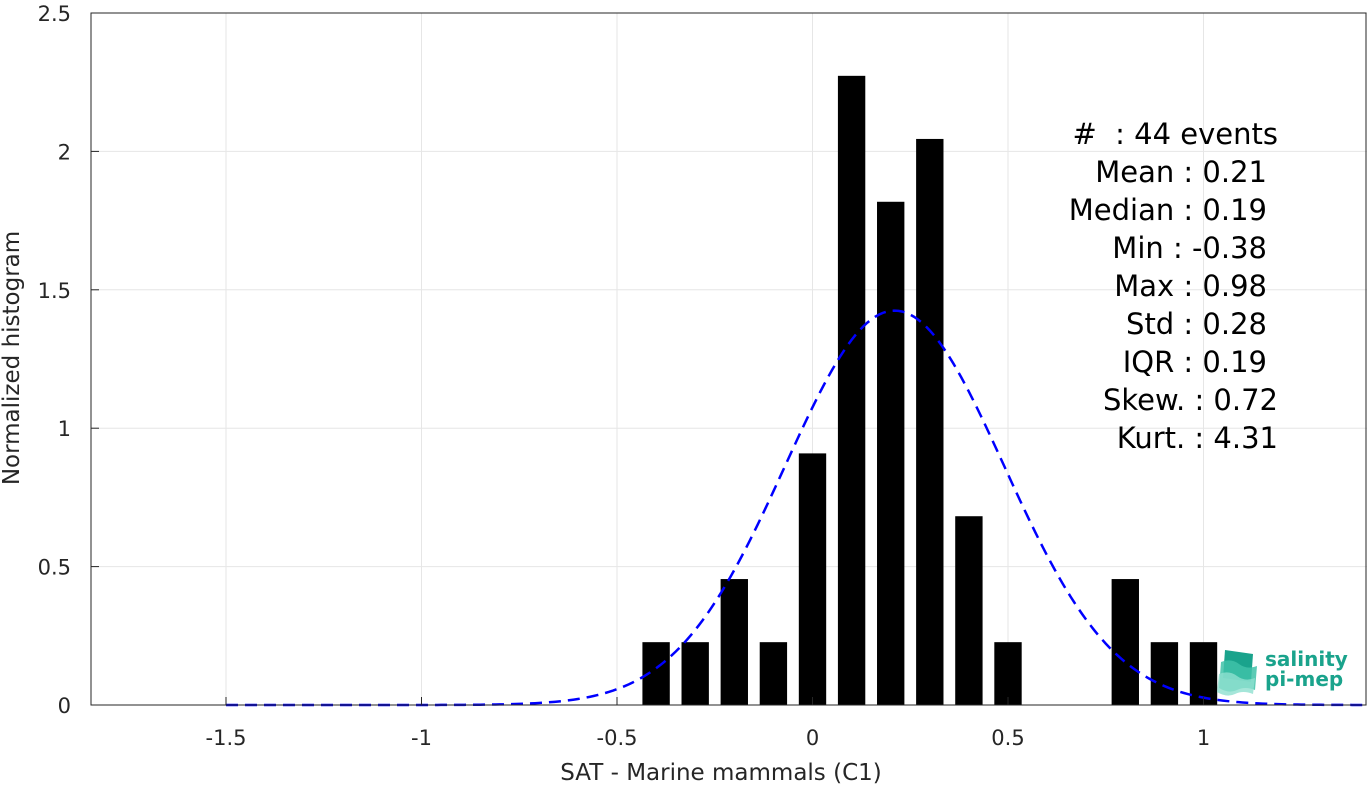 The image size is (1367, 785). What do you see at coordinates (68, 360) in the screenshot?
I see `y-axis-ticks: 0 0.5 1 1.5 2 2.5` at bounding box center [68, 360].